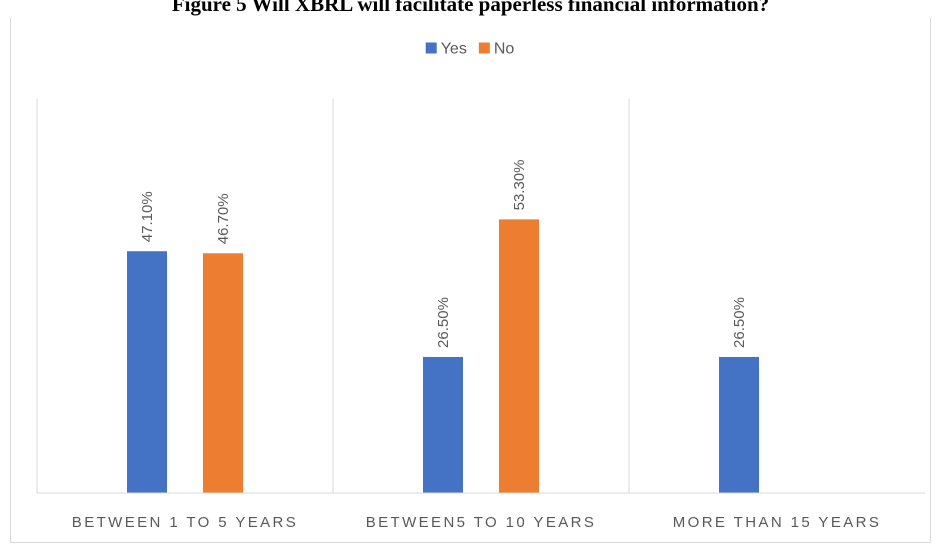  Describe the element at coordinates (223, 218) in the screenshot. I see `data-label-no-1: 46.70%` at that location.